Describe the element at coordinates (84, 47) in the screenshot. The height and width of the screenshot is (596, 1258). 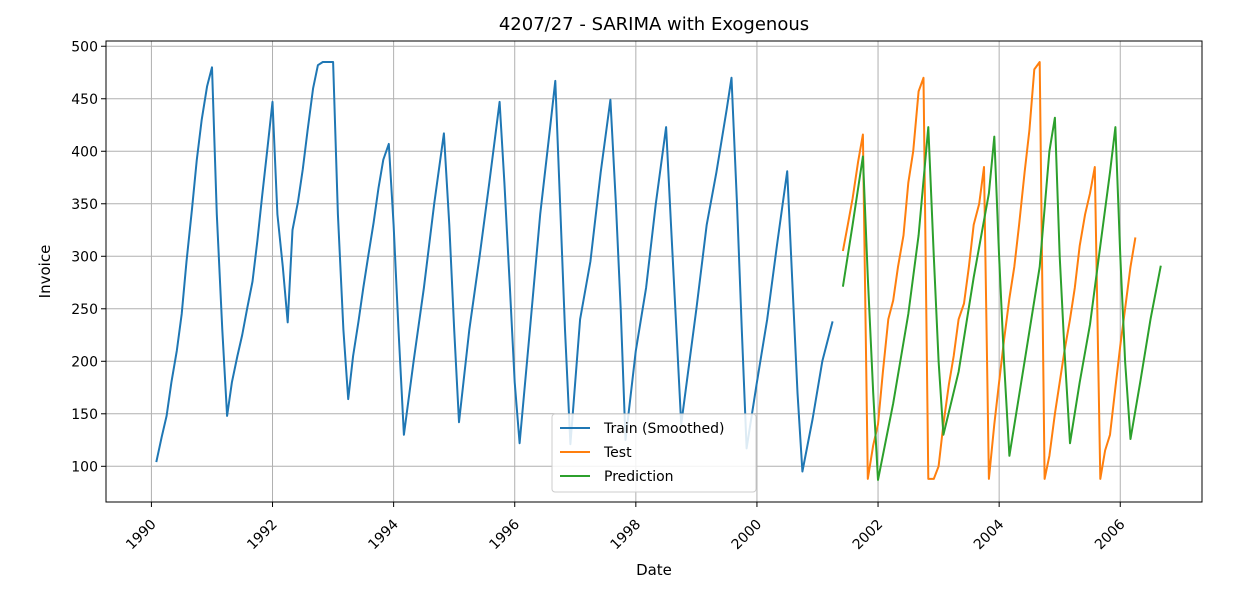
I see `y-tick-label: 500` at that location.